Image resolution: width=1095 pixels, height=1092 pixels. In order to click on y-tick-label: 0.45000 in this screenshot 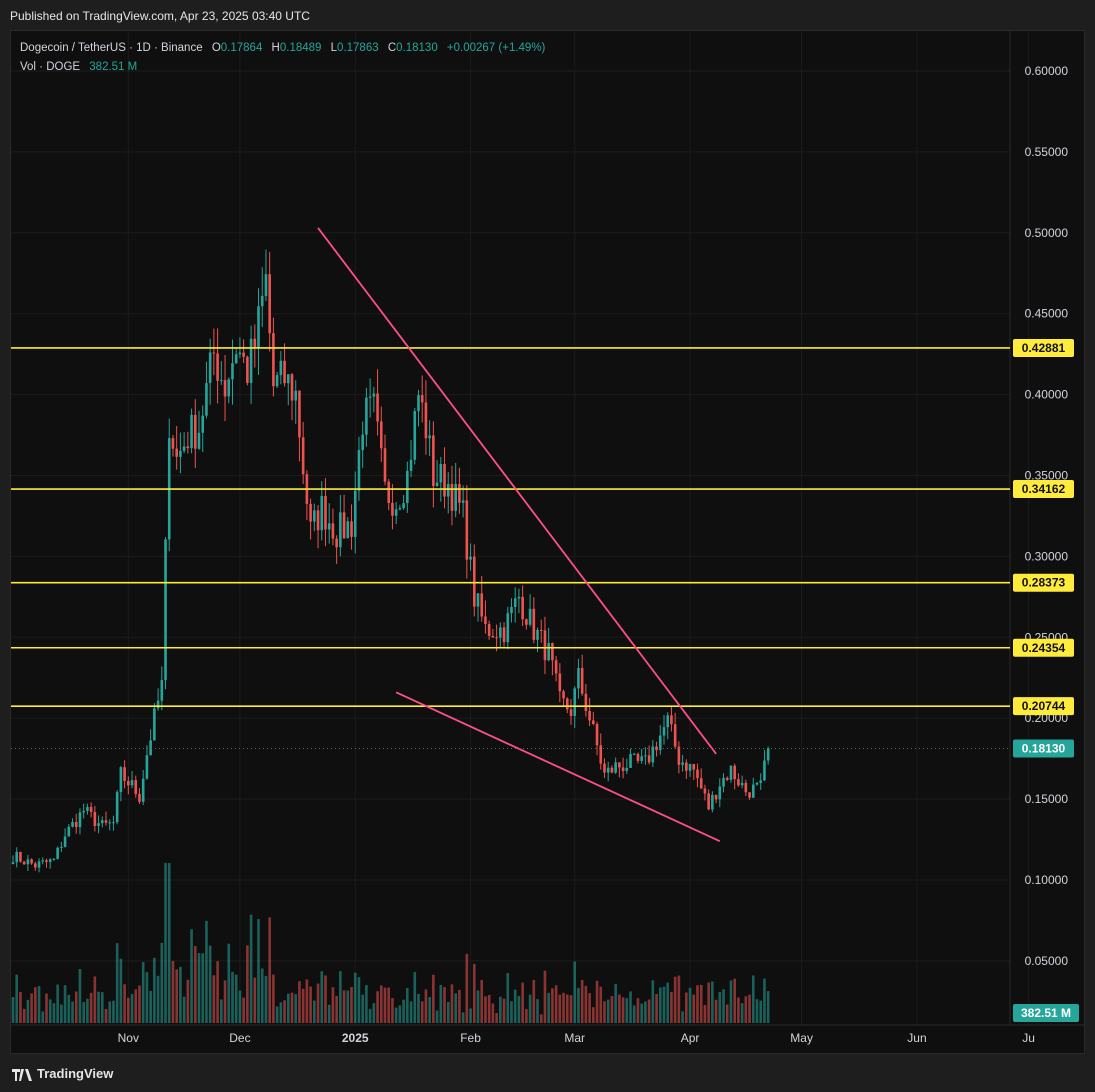, I will do `click(1047, 314)`.